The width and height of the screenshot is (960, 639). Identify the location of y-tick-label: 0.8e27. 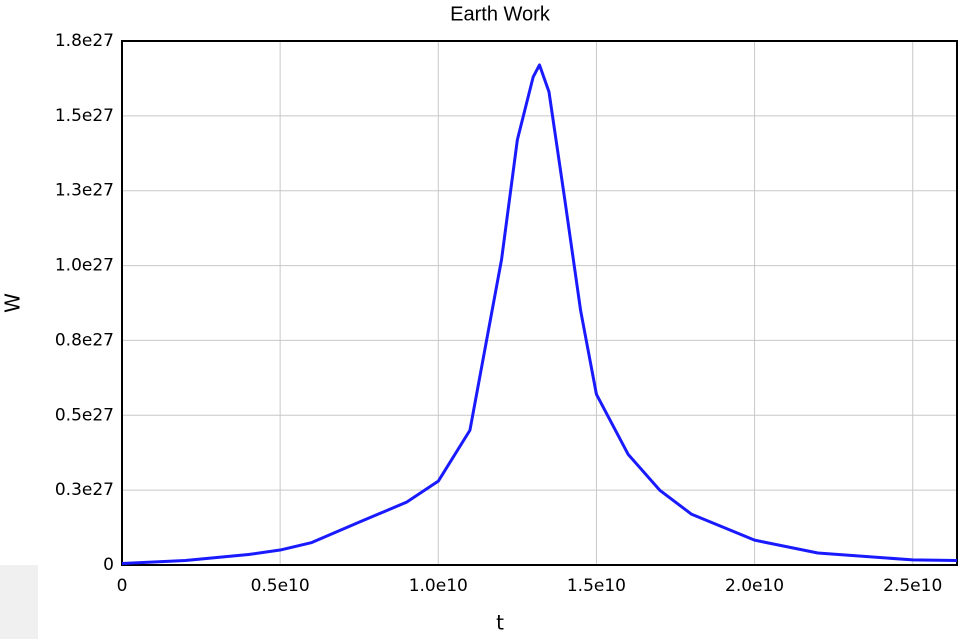
(84, 340).